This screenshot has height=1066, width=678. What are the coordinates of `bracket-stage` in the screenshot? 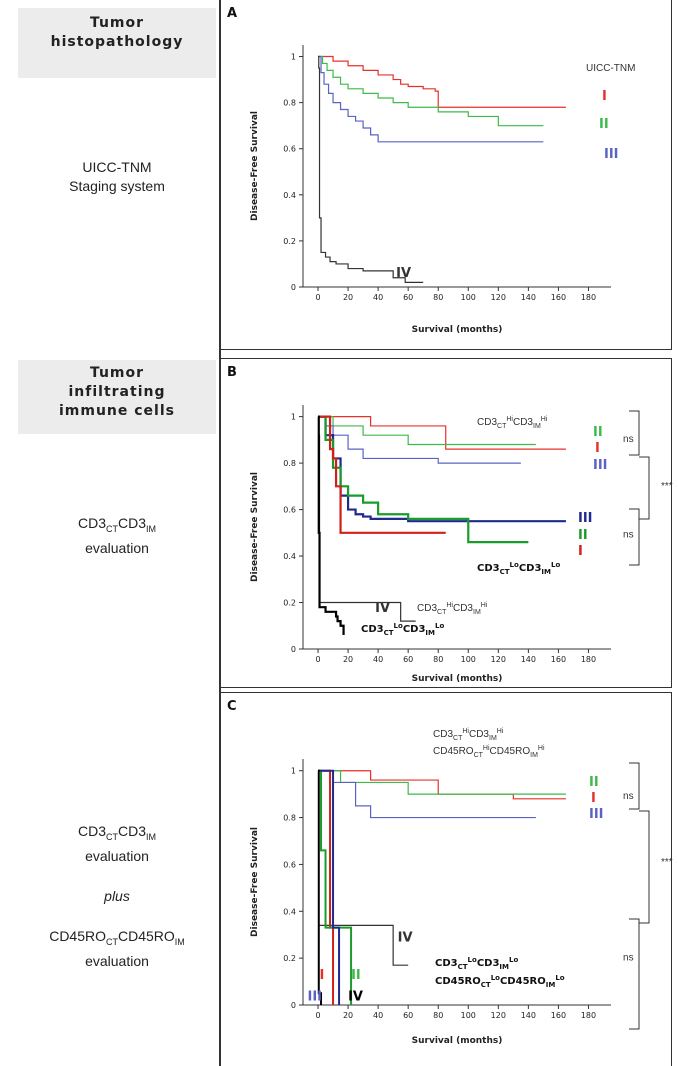 It's located at (644, 867).